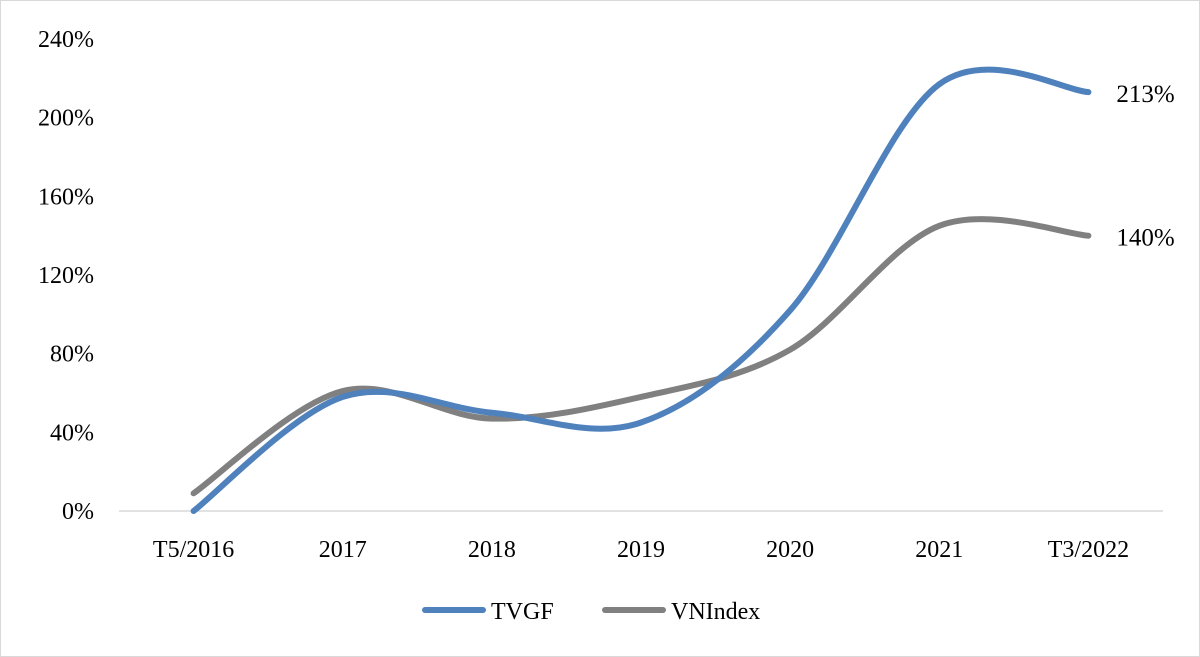 The height and width of the screenshot is (657, 1200). What do you see at coordinates (1145, 166) in the screenshot?
I see `end-data-labels: 213% 140%` at bounding box center [1145, 166].